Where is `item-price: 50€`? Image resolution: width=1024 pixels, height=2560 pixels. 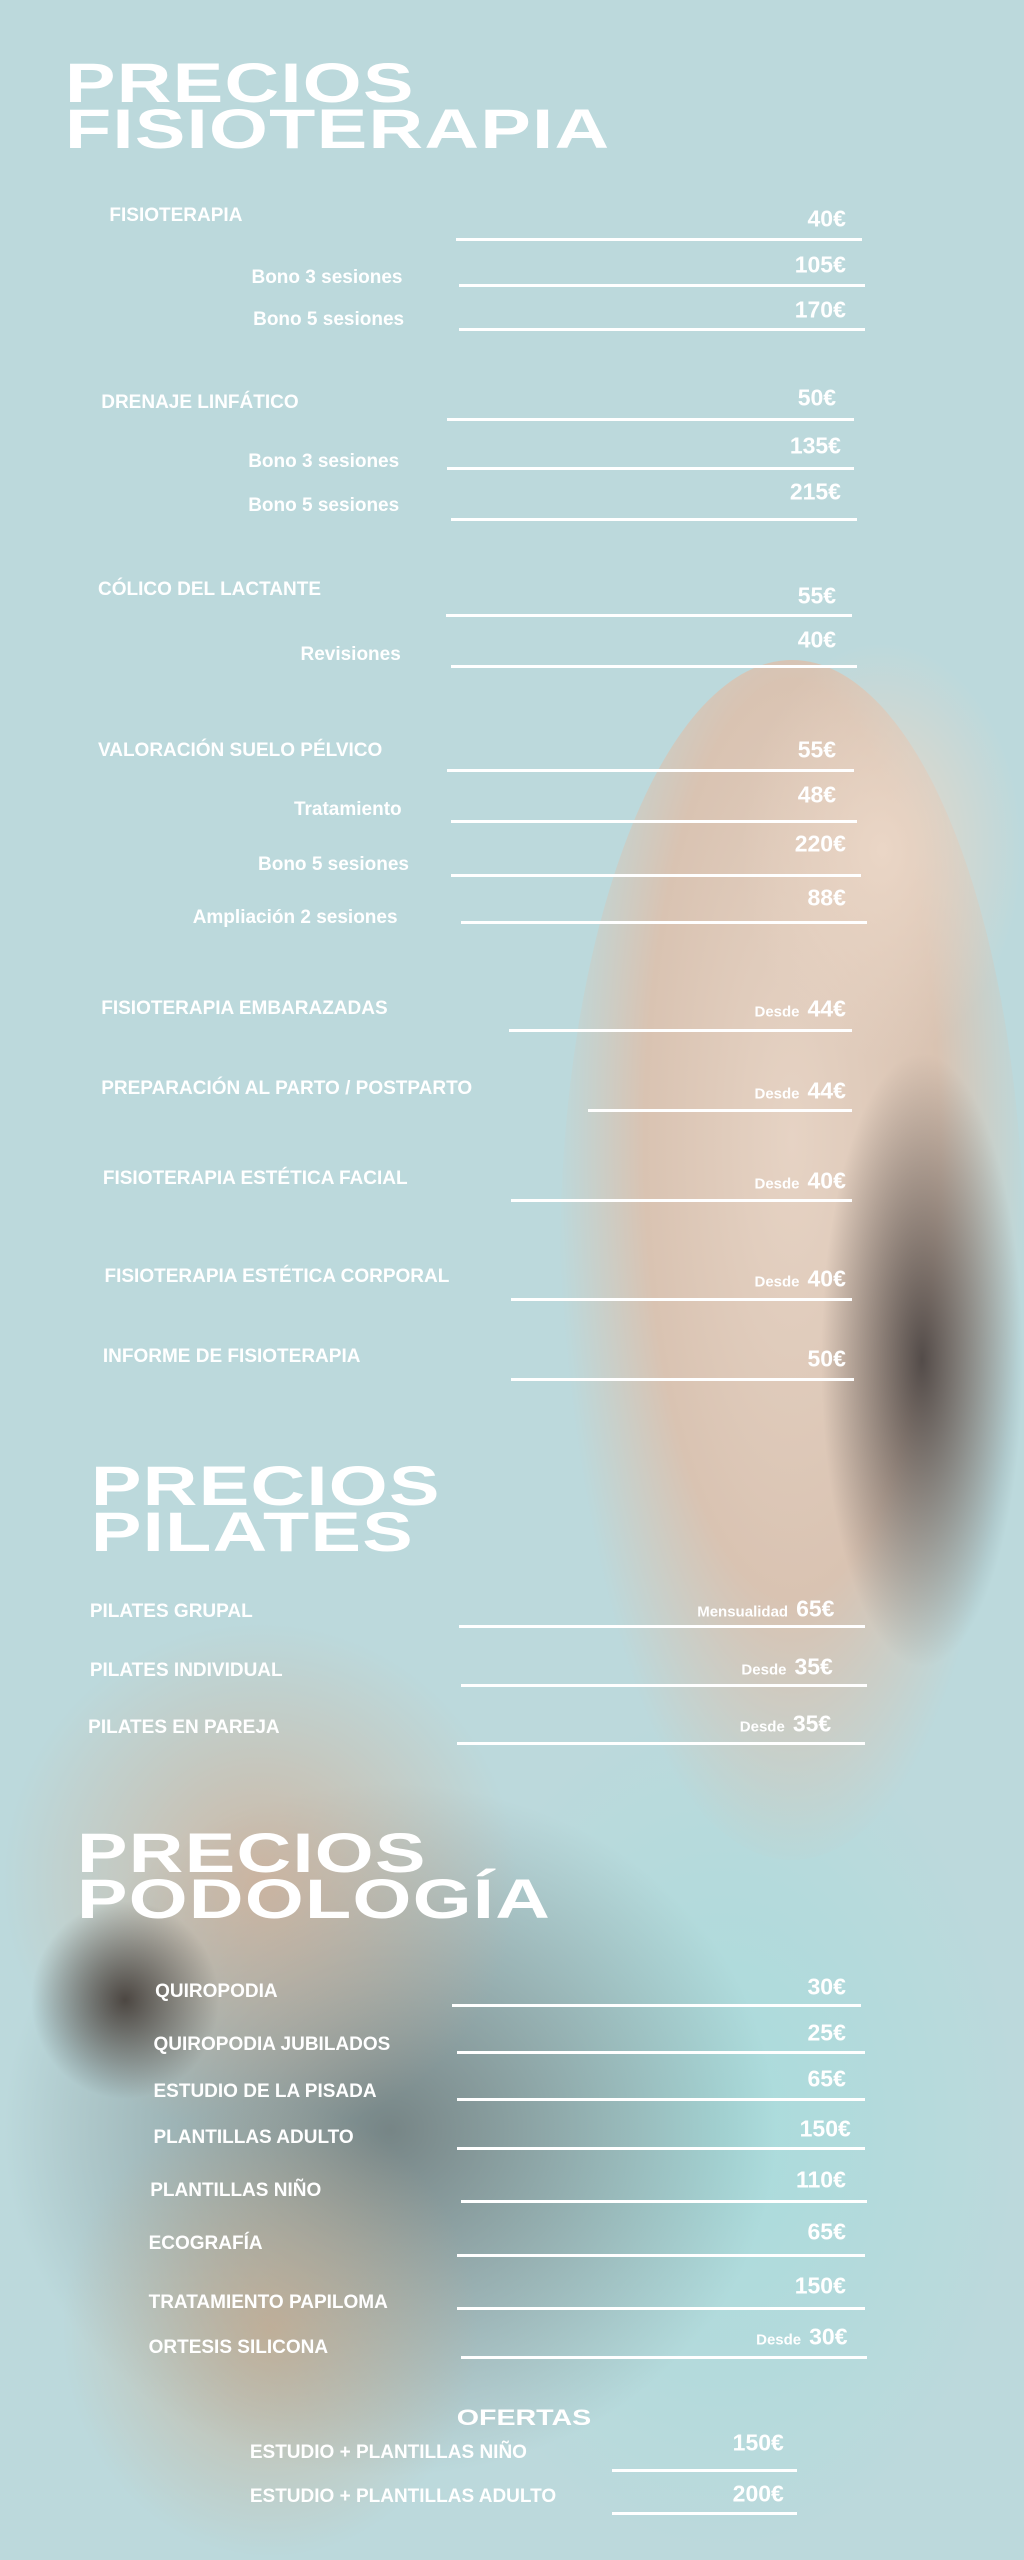 item-price: 50€ is located at coordinates (817, 398).